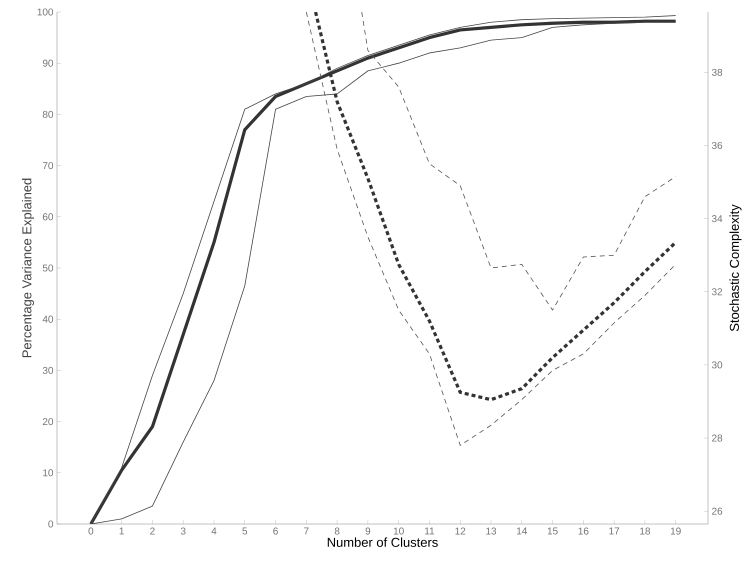  Describe the element at coordinates (717, 218) in the screenshot. I see `y2-tick-label: 34` at that location.